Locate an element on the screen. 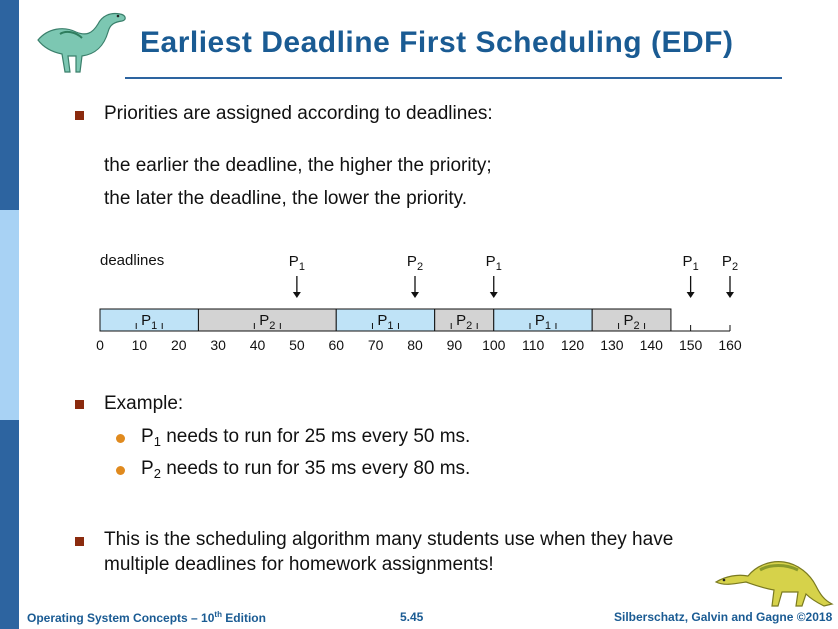  axis-tick-label-10: 100 is located at coordinates (494, 345).